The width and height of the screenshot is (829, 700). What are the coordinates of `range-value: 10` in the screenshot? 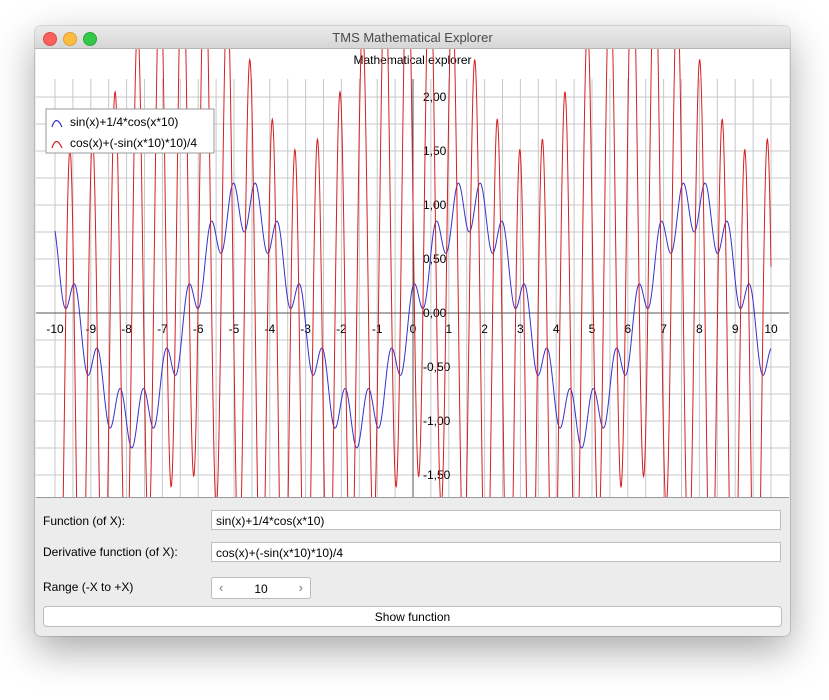 It's located at (261, 589).